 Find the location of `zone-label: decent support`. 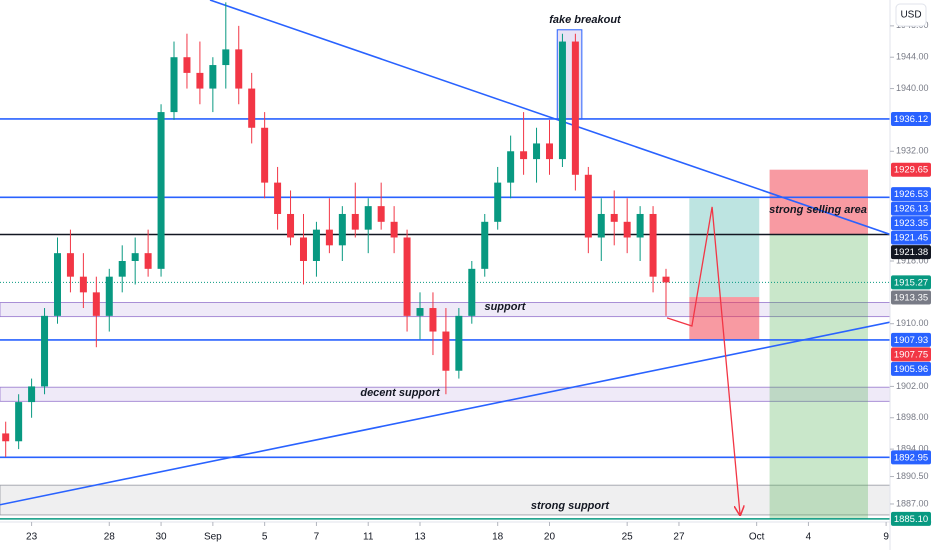

zone-label: decent support is located at coordinates (400, 393).